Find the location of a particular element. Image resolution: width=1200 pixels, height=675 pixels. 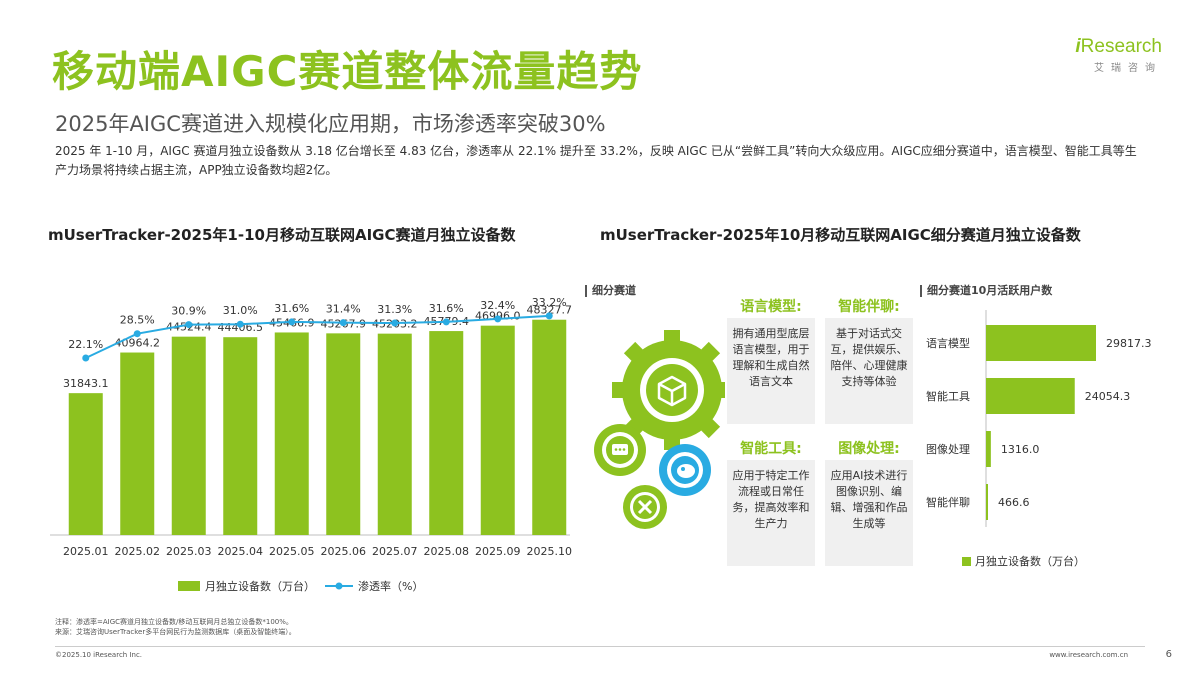

hbar-语言模型 is located at coordinates (1041, 343).